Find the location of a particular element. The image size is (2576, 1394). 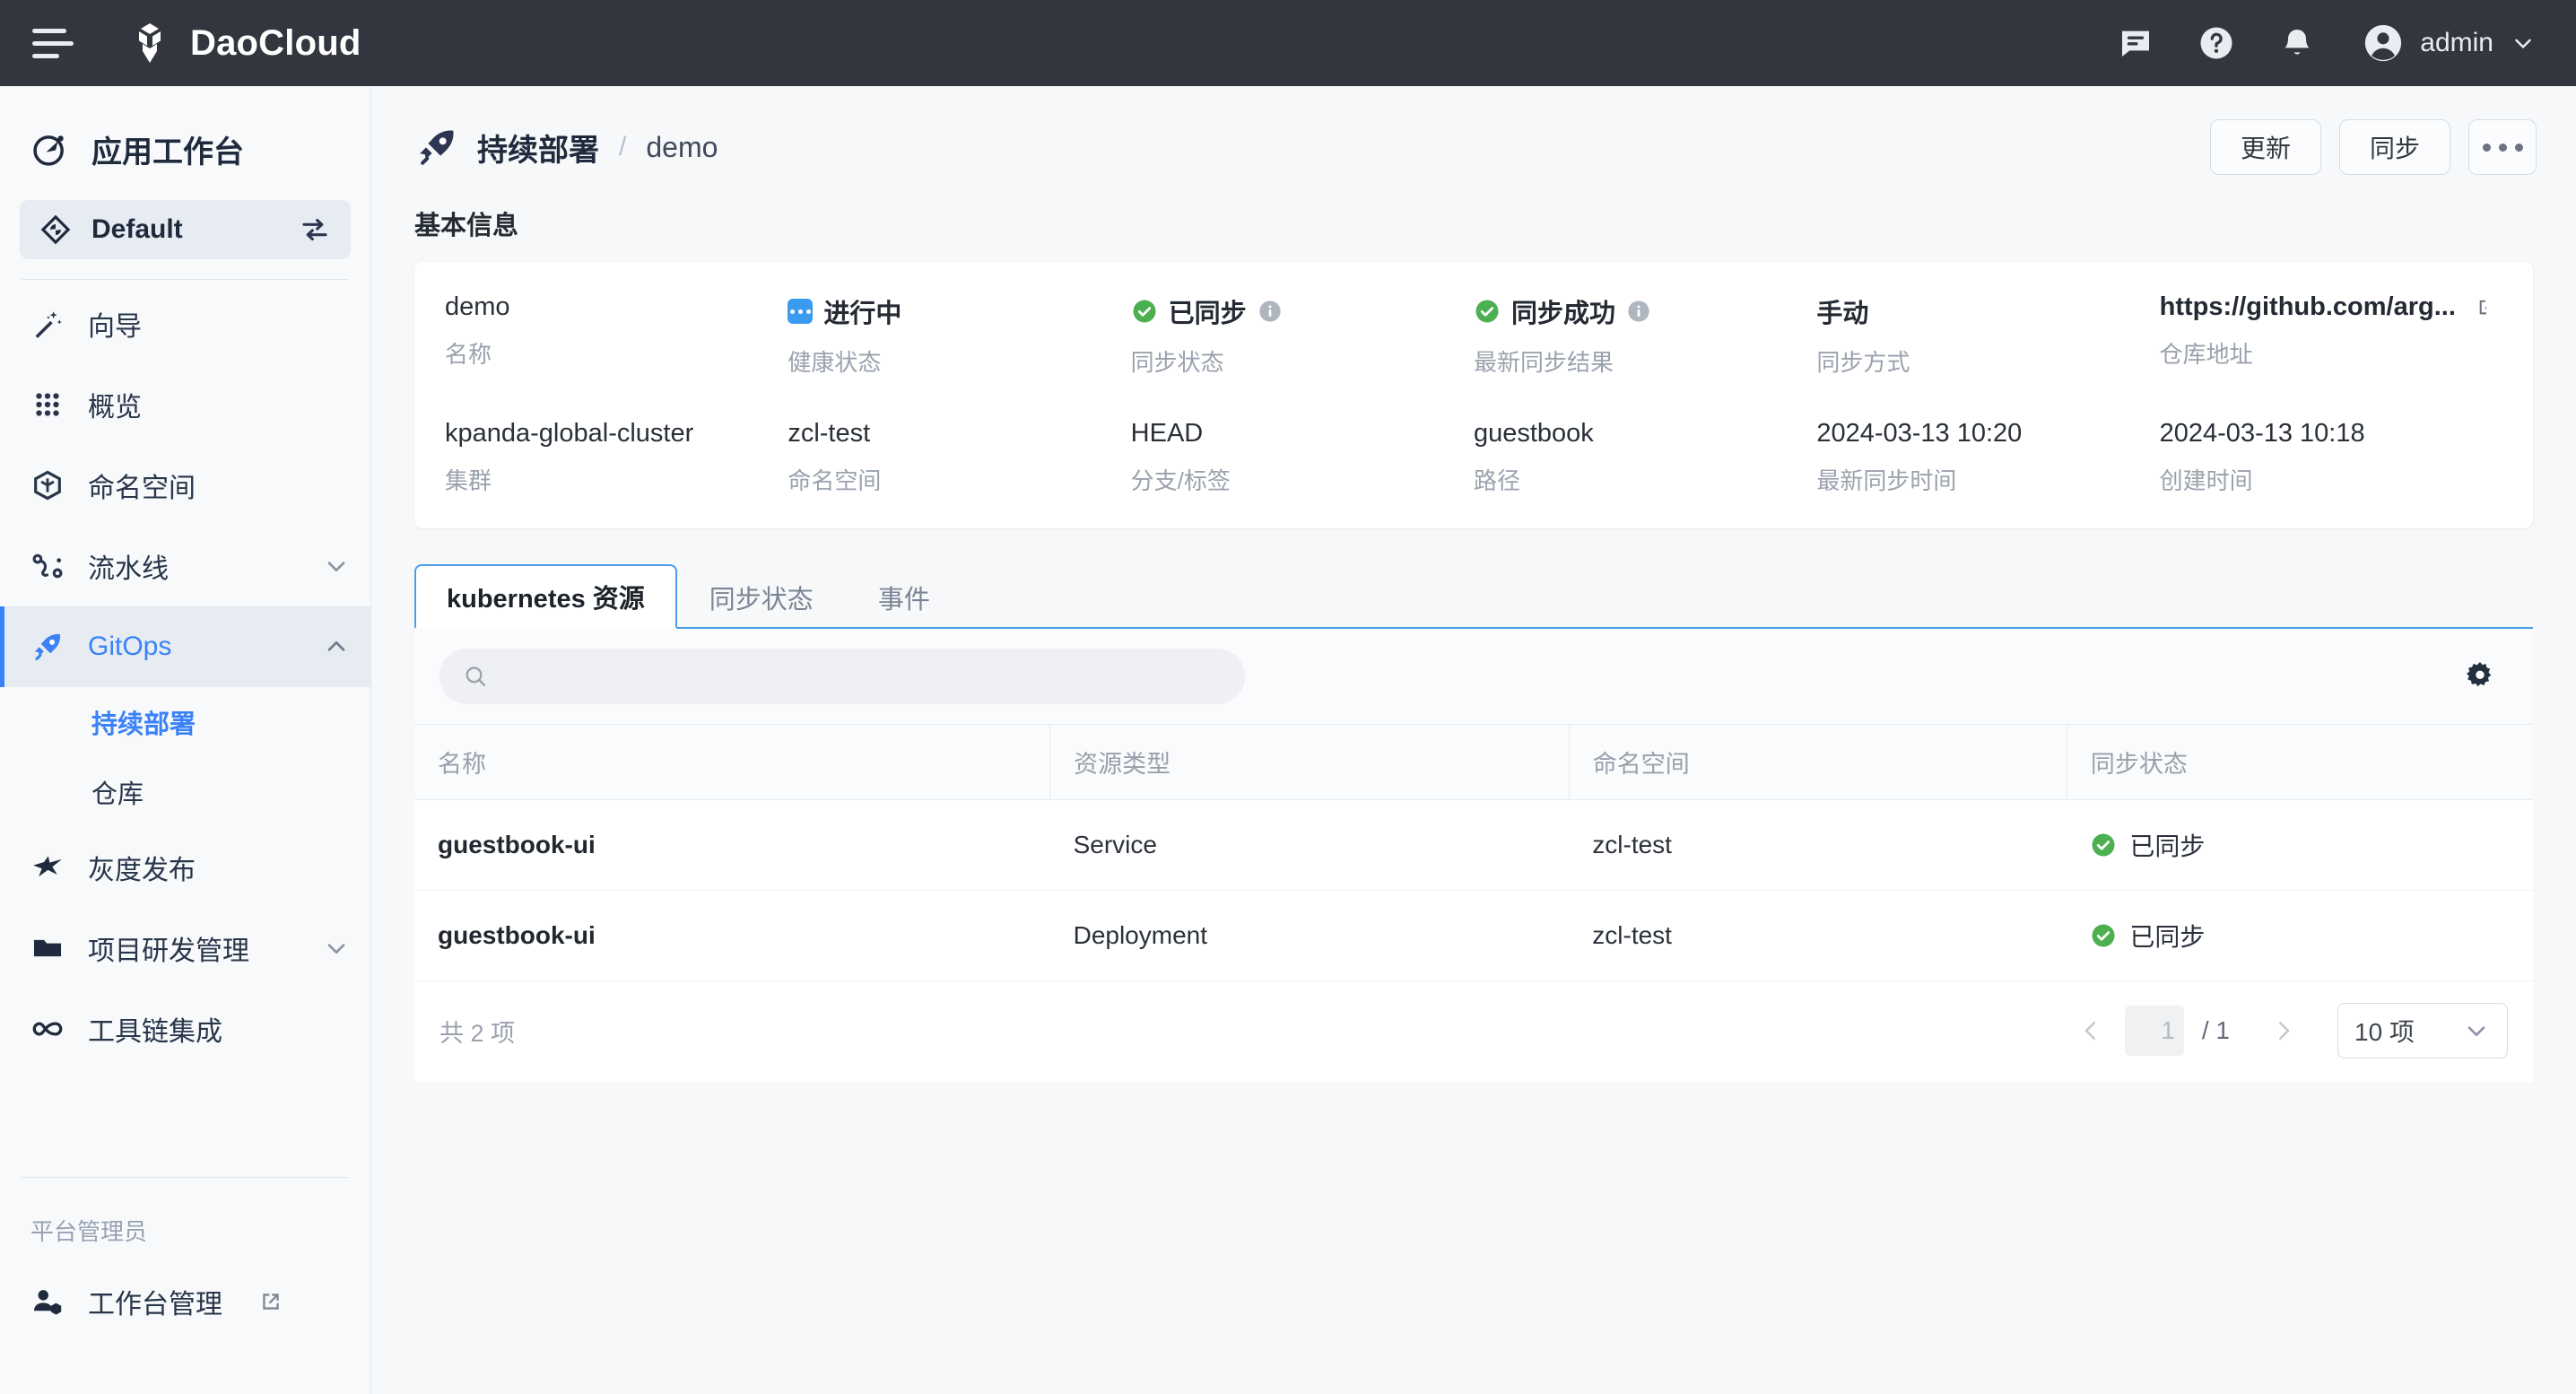

bell-icon is located at coordinates (2297, 43).